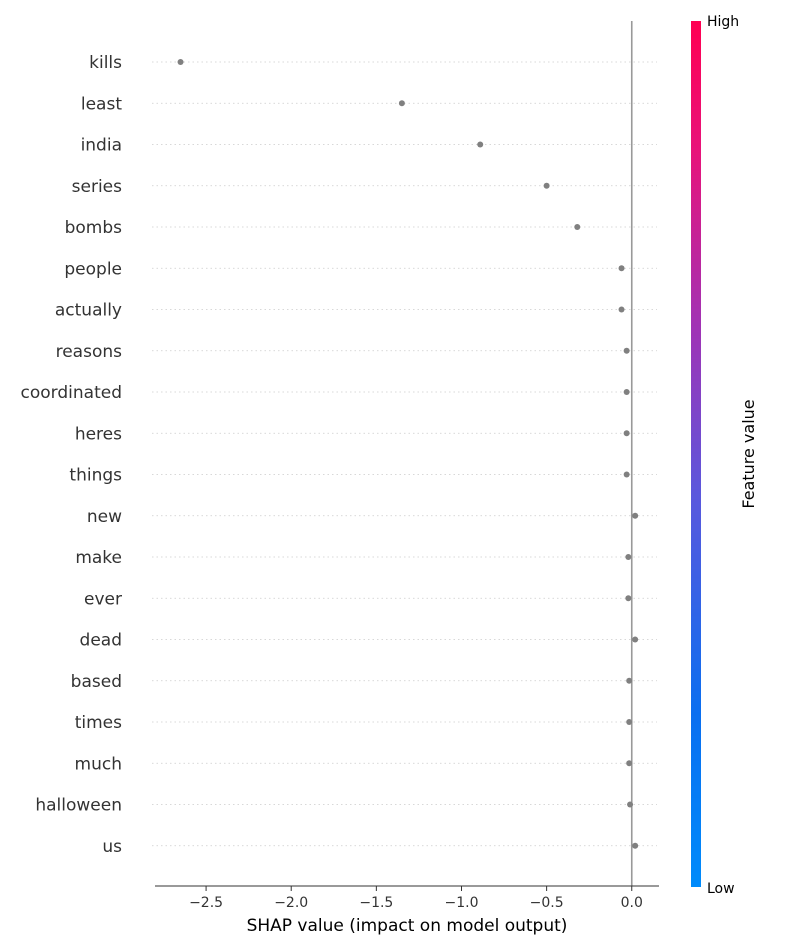  Describe the element at coordinates (98, 764) in the screenshot. I see `feature-label: much` at that location.